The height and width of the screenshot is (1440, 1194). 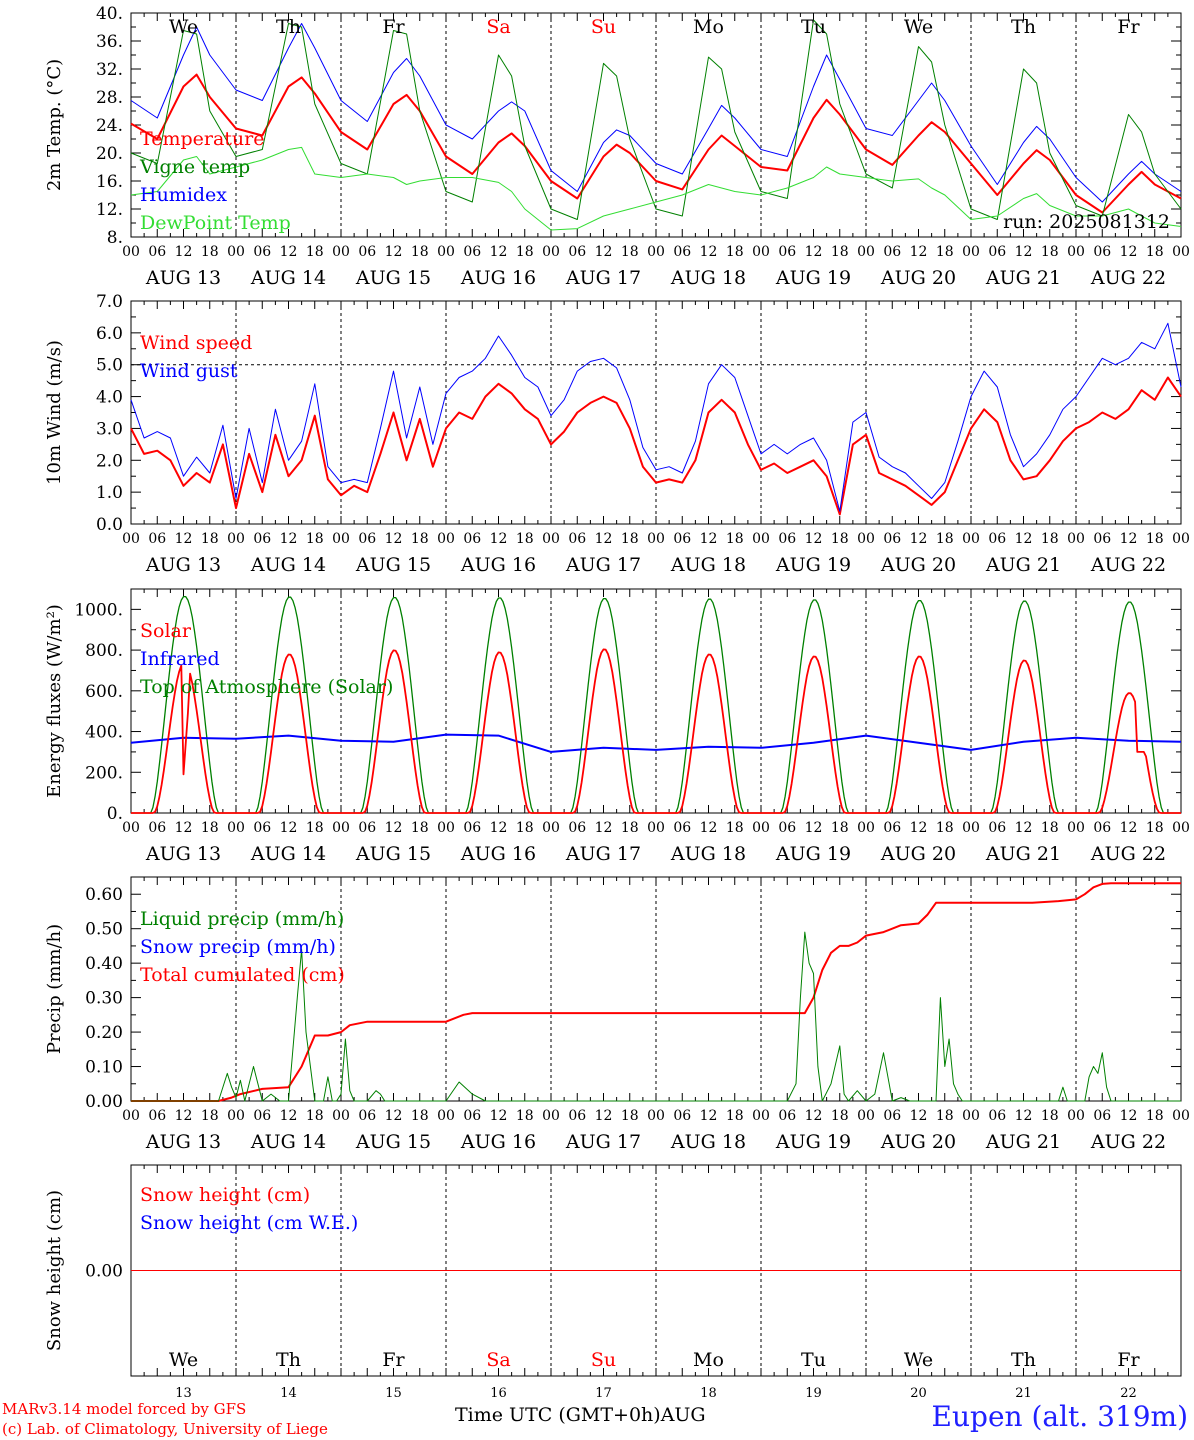 What do you see at coordinates (656, 446) in the screenshot?
I see `series-wind-speed` at bounding box center [656, 446].